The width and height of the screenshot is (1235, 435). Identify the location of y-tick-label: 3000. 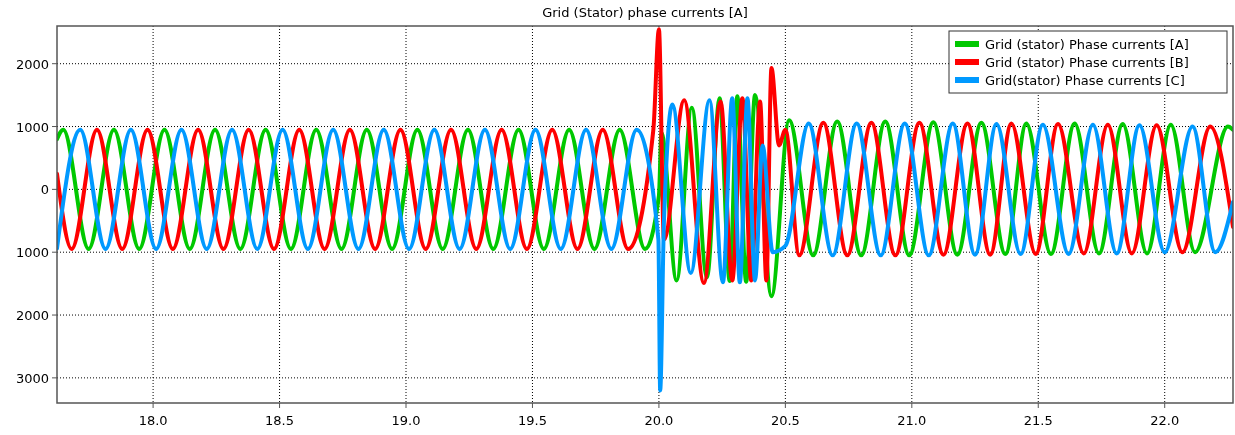
(32, 378).